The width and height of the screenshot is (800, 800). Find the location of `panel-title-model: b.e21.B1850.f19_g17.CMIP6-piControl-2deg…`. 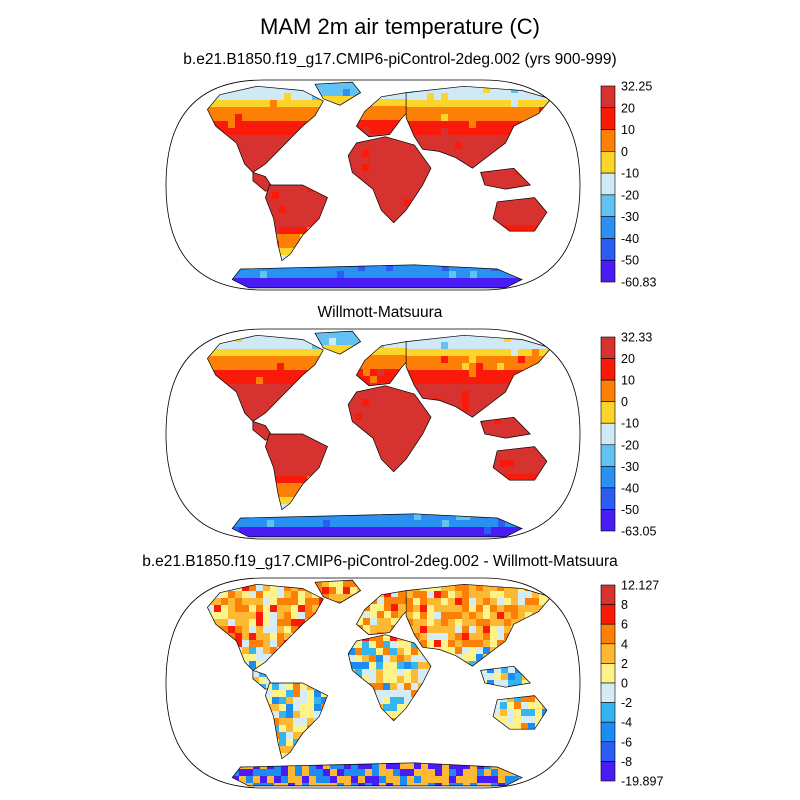

panel-title-model: b.e21.B1850.f19_g17.CMIP6-piControl-2deg… is located at coordinates (400, 59).